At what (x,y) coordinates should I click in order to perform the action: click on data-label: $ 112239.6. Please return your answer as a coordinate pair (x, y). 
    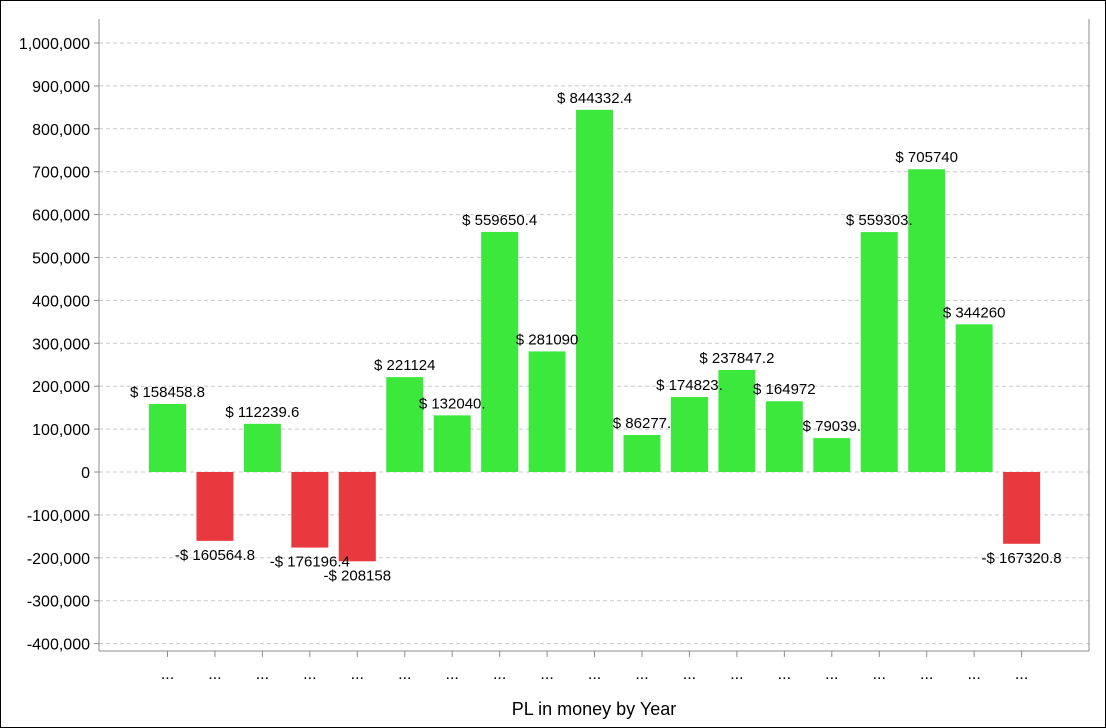
    Looking at the image, I should click on (262, 412).